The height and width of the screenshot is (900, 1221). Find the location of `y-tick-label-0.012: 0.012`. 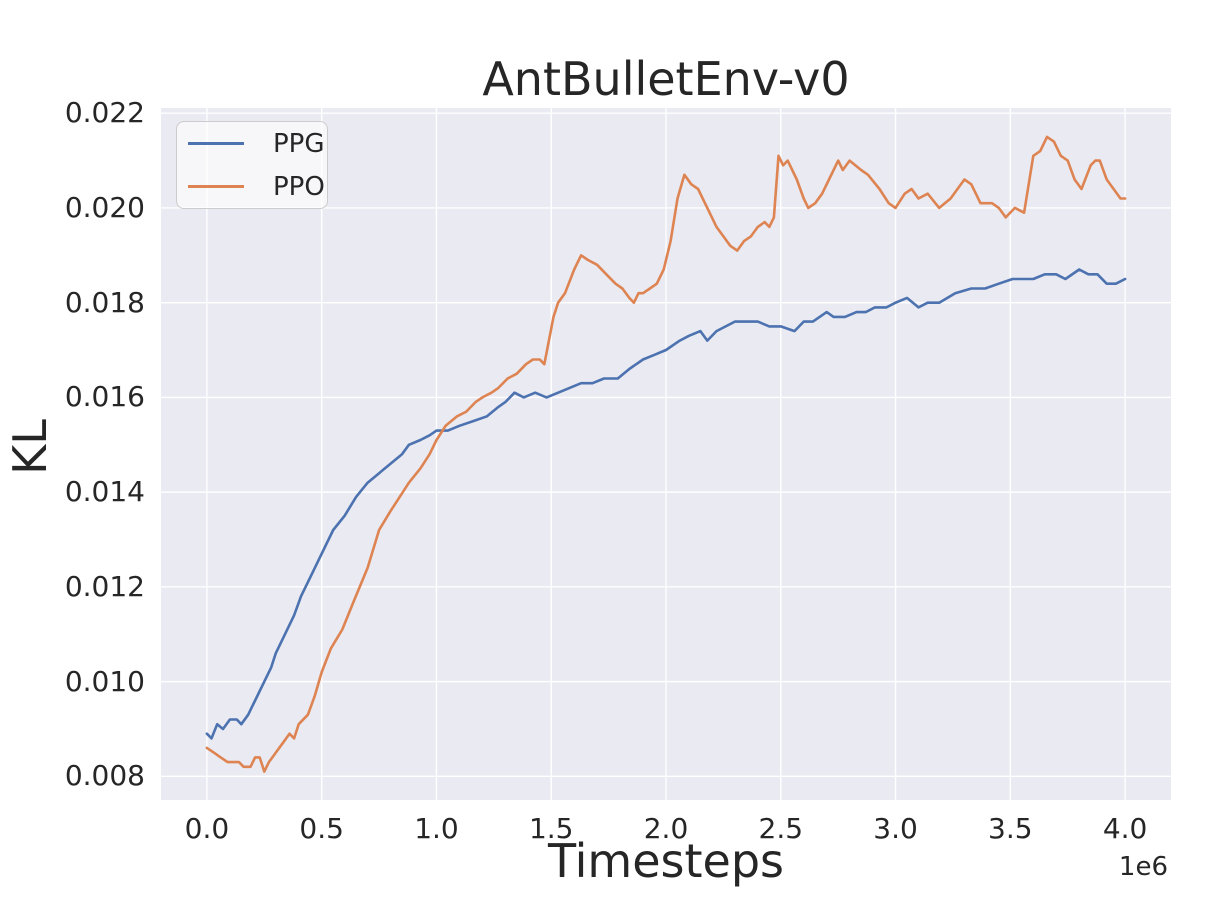

y-tick-label-0.012: 0.012 is located at coordinates (104, 586).